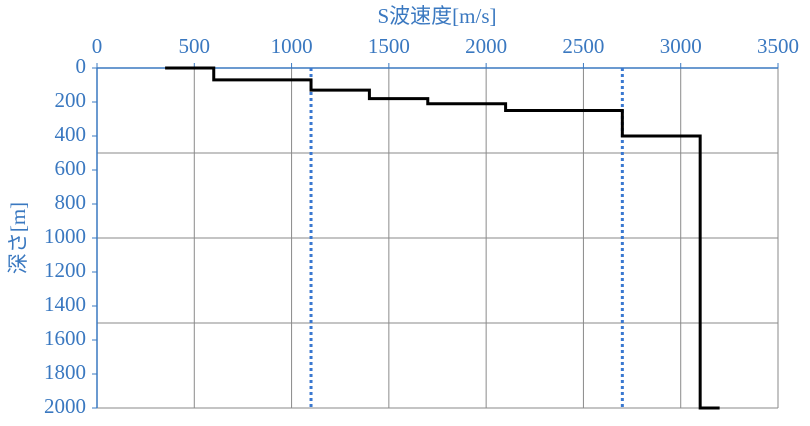 The width and height of the screenshot is (810, 426). Describe the element at coordinates (71, 100) in the screenshot. I see `y-tick-label: 200` at that location.